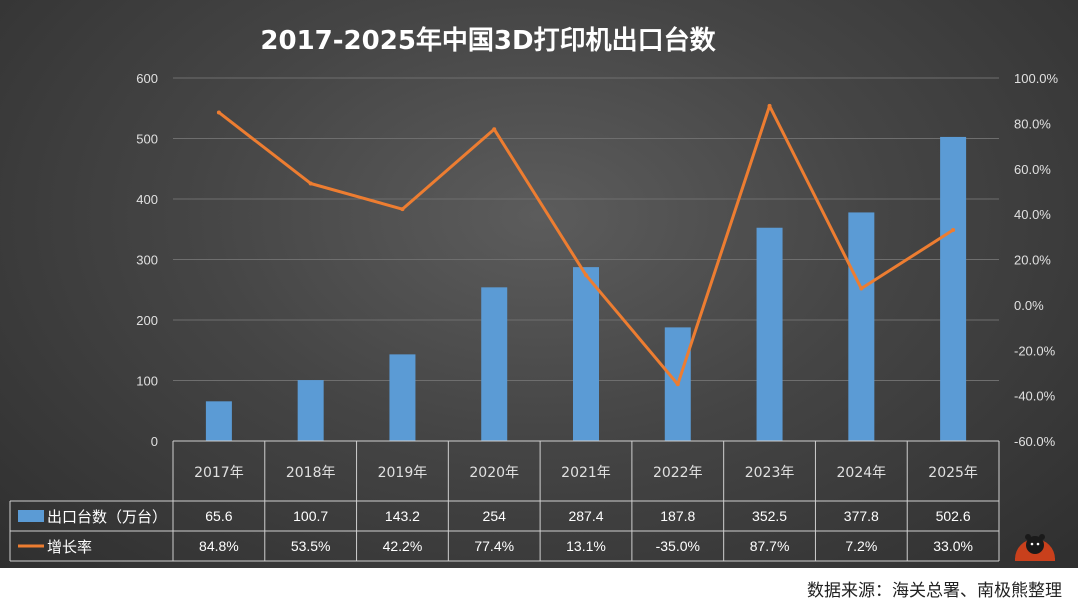  I want to click on y-right-tick-label: -60.0%, so click(1035, 441).